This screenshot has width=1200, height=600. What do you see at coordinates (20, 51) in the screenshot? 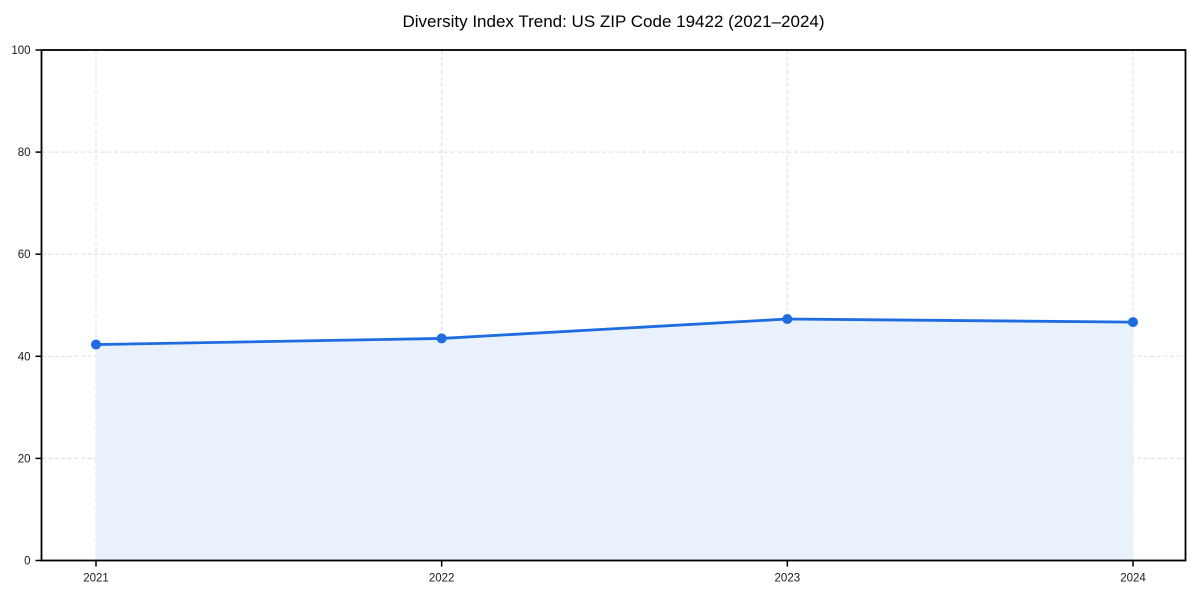
I see `y-tick-label: 100` at bounding box center [20, 51].